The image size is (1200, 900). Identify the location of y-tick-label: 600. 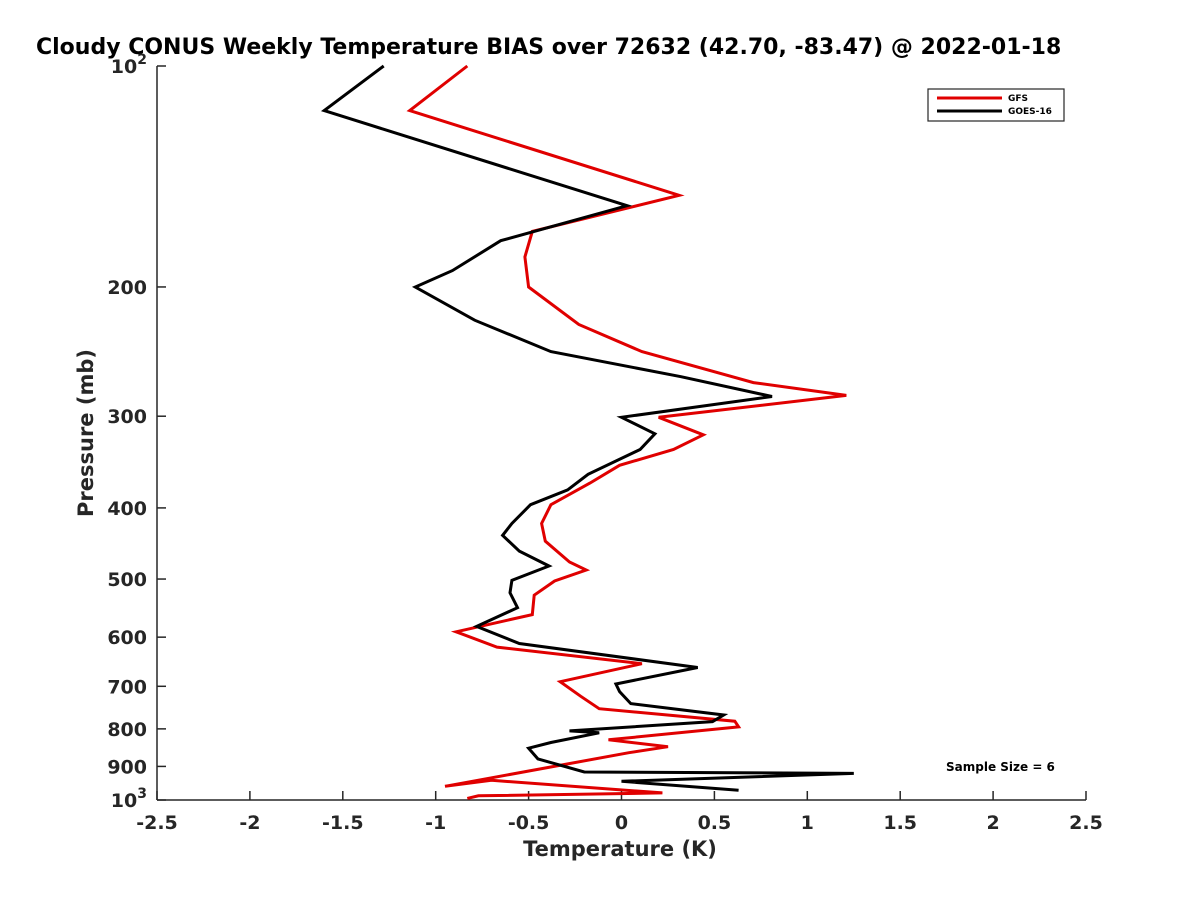
(127, 638).